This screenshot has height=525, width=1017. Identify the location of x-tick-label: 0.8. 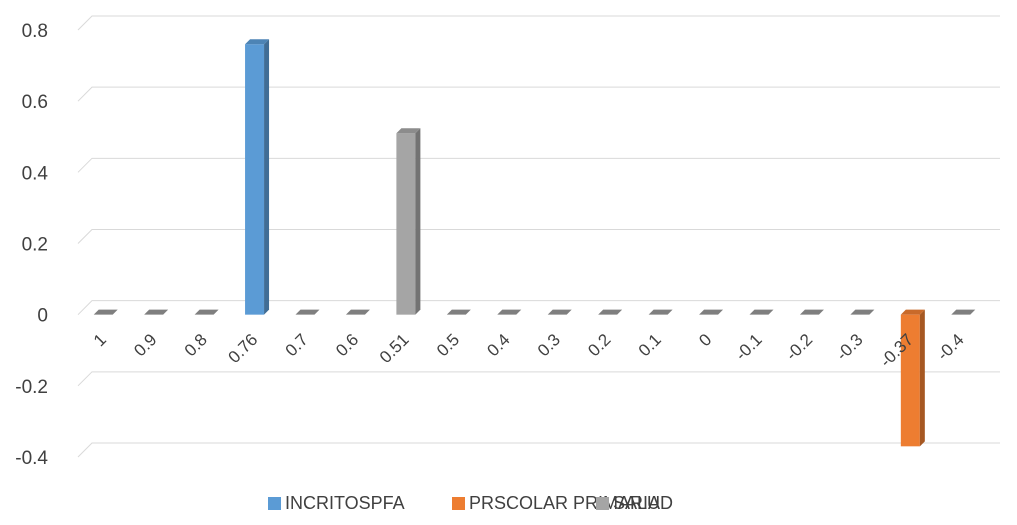
(196, 345).